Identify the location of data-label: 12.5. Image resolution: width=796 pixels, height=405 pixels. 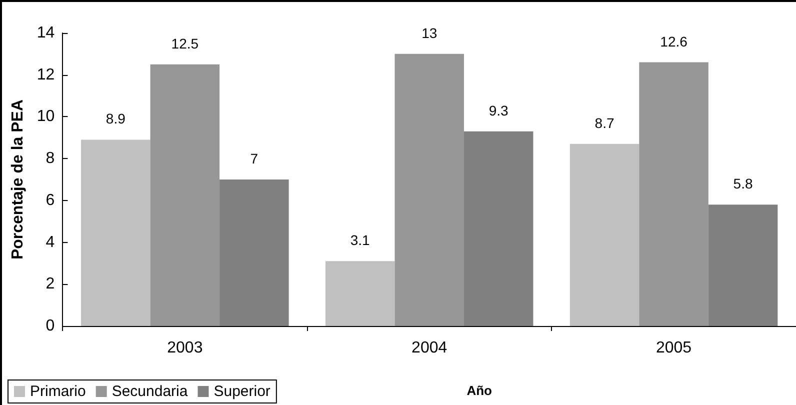
(185, 43).